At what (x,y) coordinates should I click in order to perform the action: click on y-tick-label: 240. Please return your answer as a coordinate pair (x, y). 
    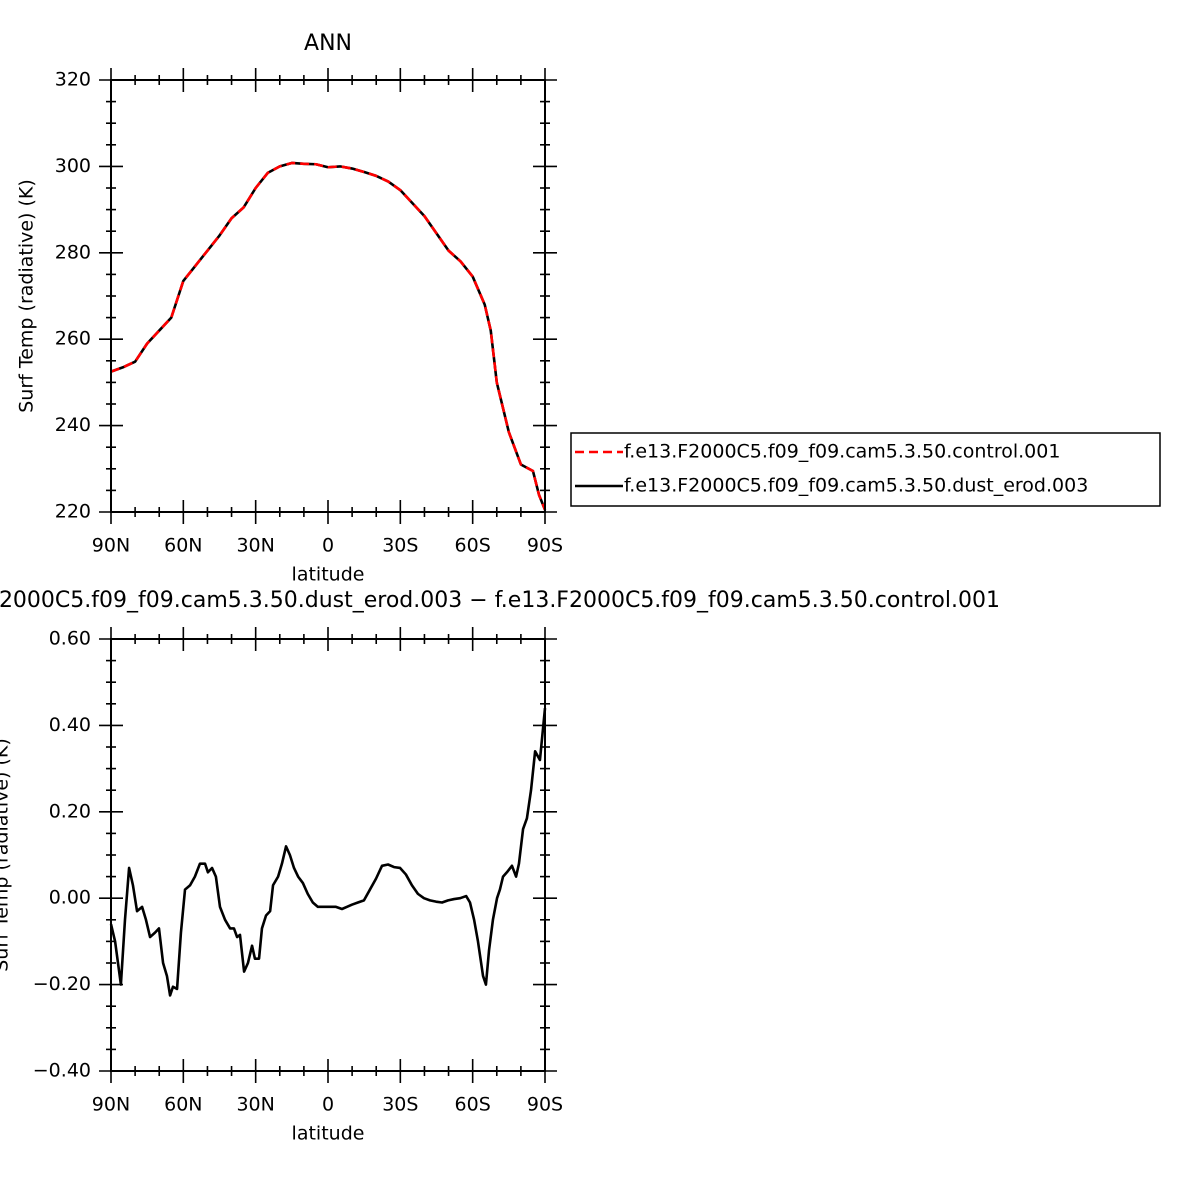
    Looking at the image, I should click on (73, 425).